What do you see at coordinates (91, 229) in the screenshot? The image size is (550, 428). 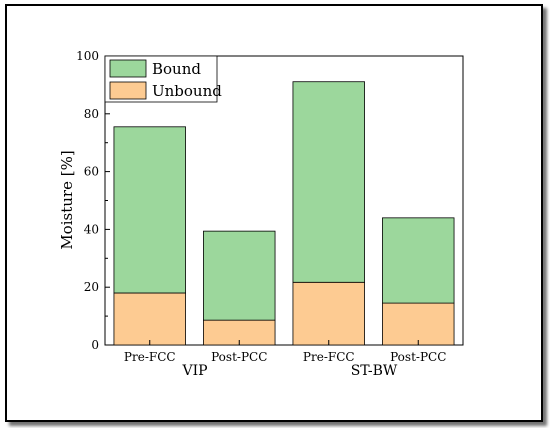 I see `y-tick-label-40: 40` at bounding box center [91, 229].